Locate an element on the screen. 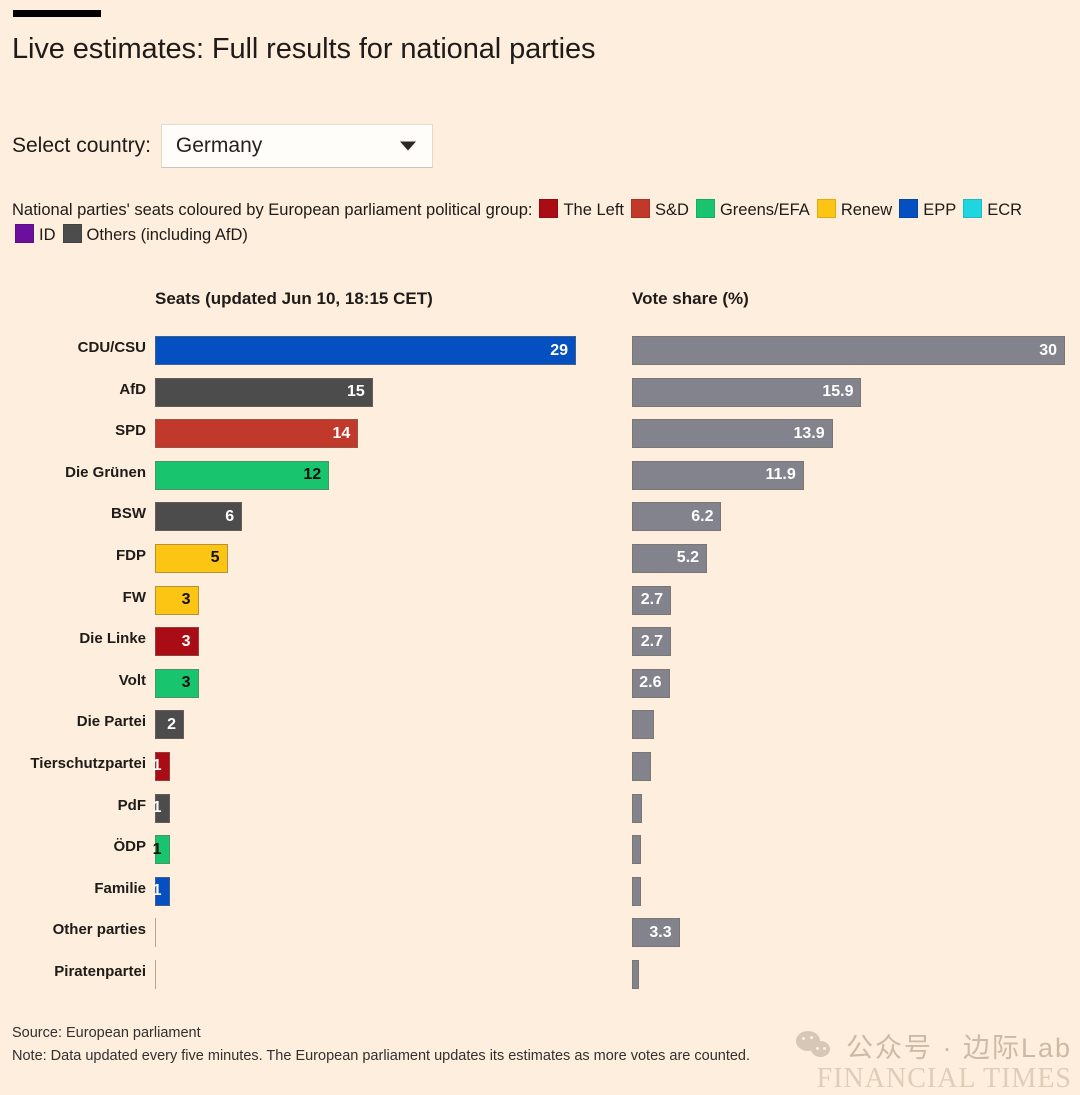 The image size is (1080, 1095). party-label: Piratenpartei is located at coordinates (100, 971).